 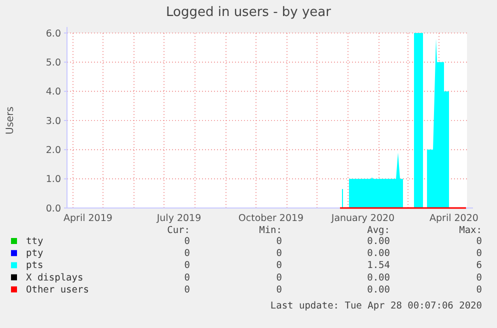 What do you see at coordinates (270, 230) in the screenshot?
I see `text: Min:` at bounding box center [270, 230].